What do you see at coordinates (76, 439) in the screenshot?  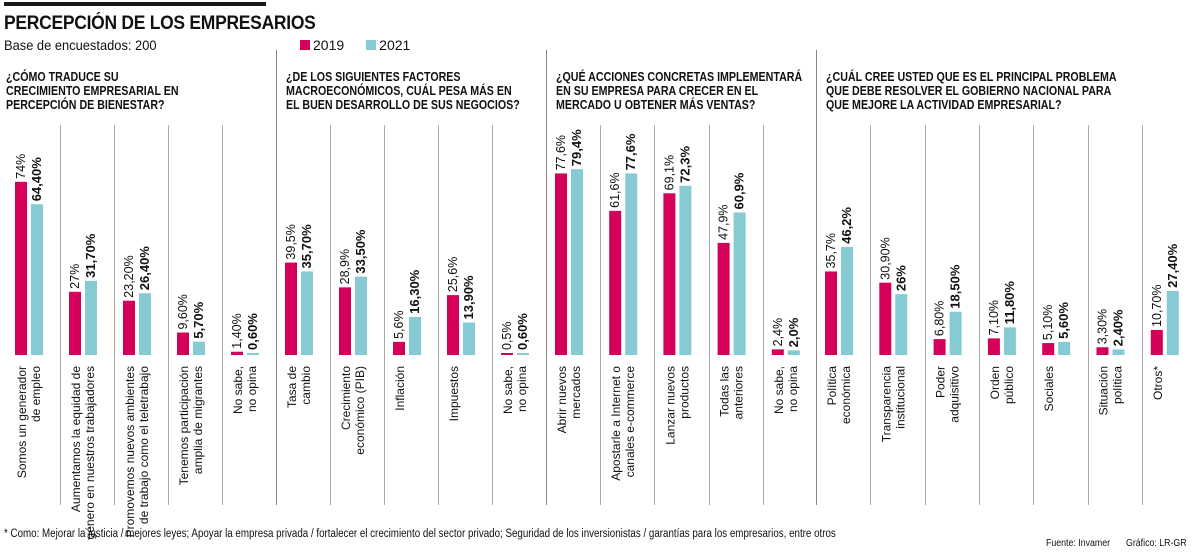 I see `category-label: Aumentamos la equidad de` at bounding box center [76, 439].